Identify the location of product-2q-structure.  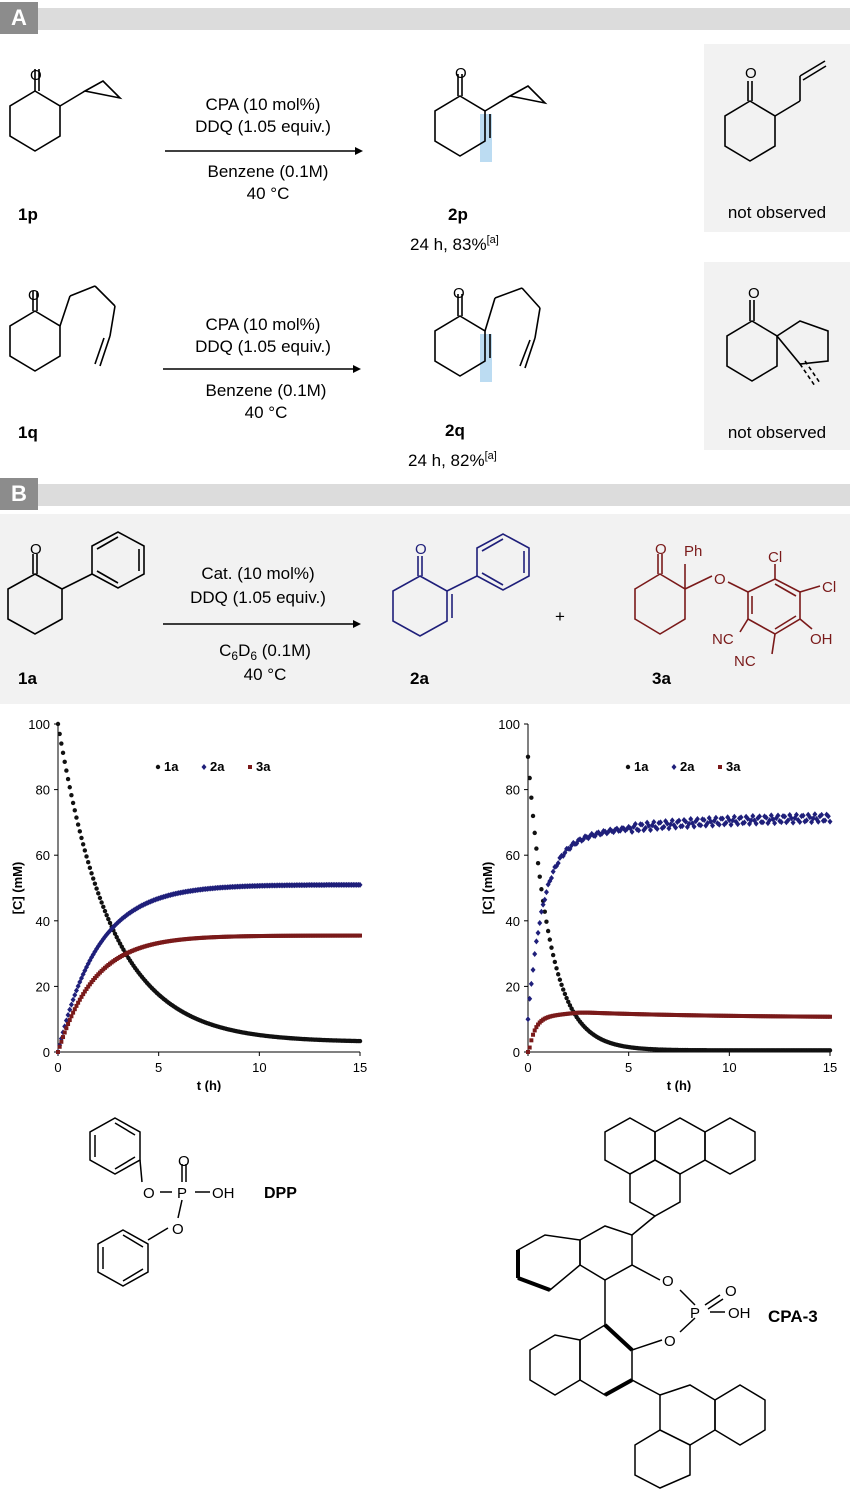
(487, 332).